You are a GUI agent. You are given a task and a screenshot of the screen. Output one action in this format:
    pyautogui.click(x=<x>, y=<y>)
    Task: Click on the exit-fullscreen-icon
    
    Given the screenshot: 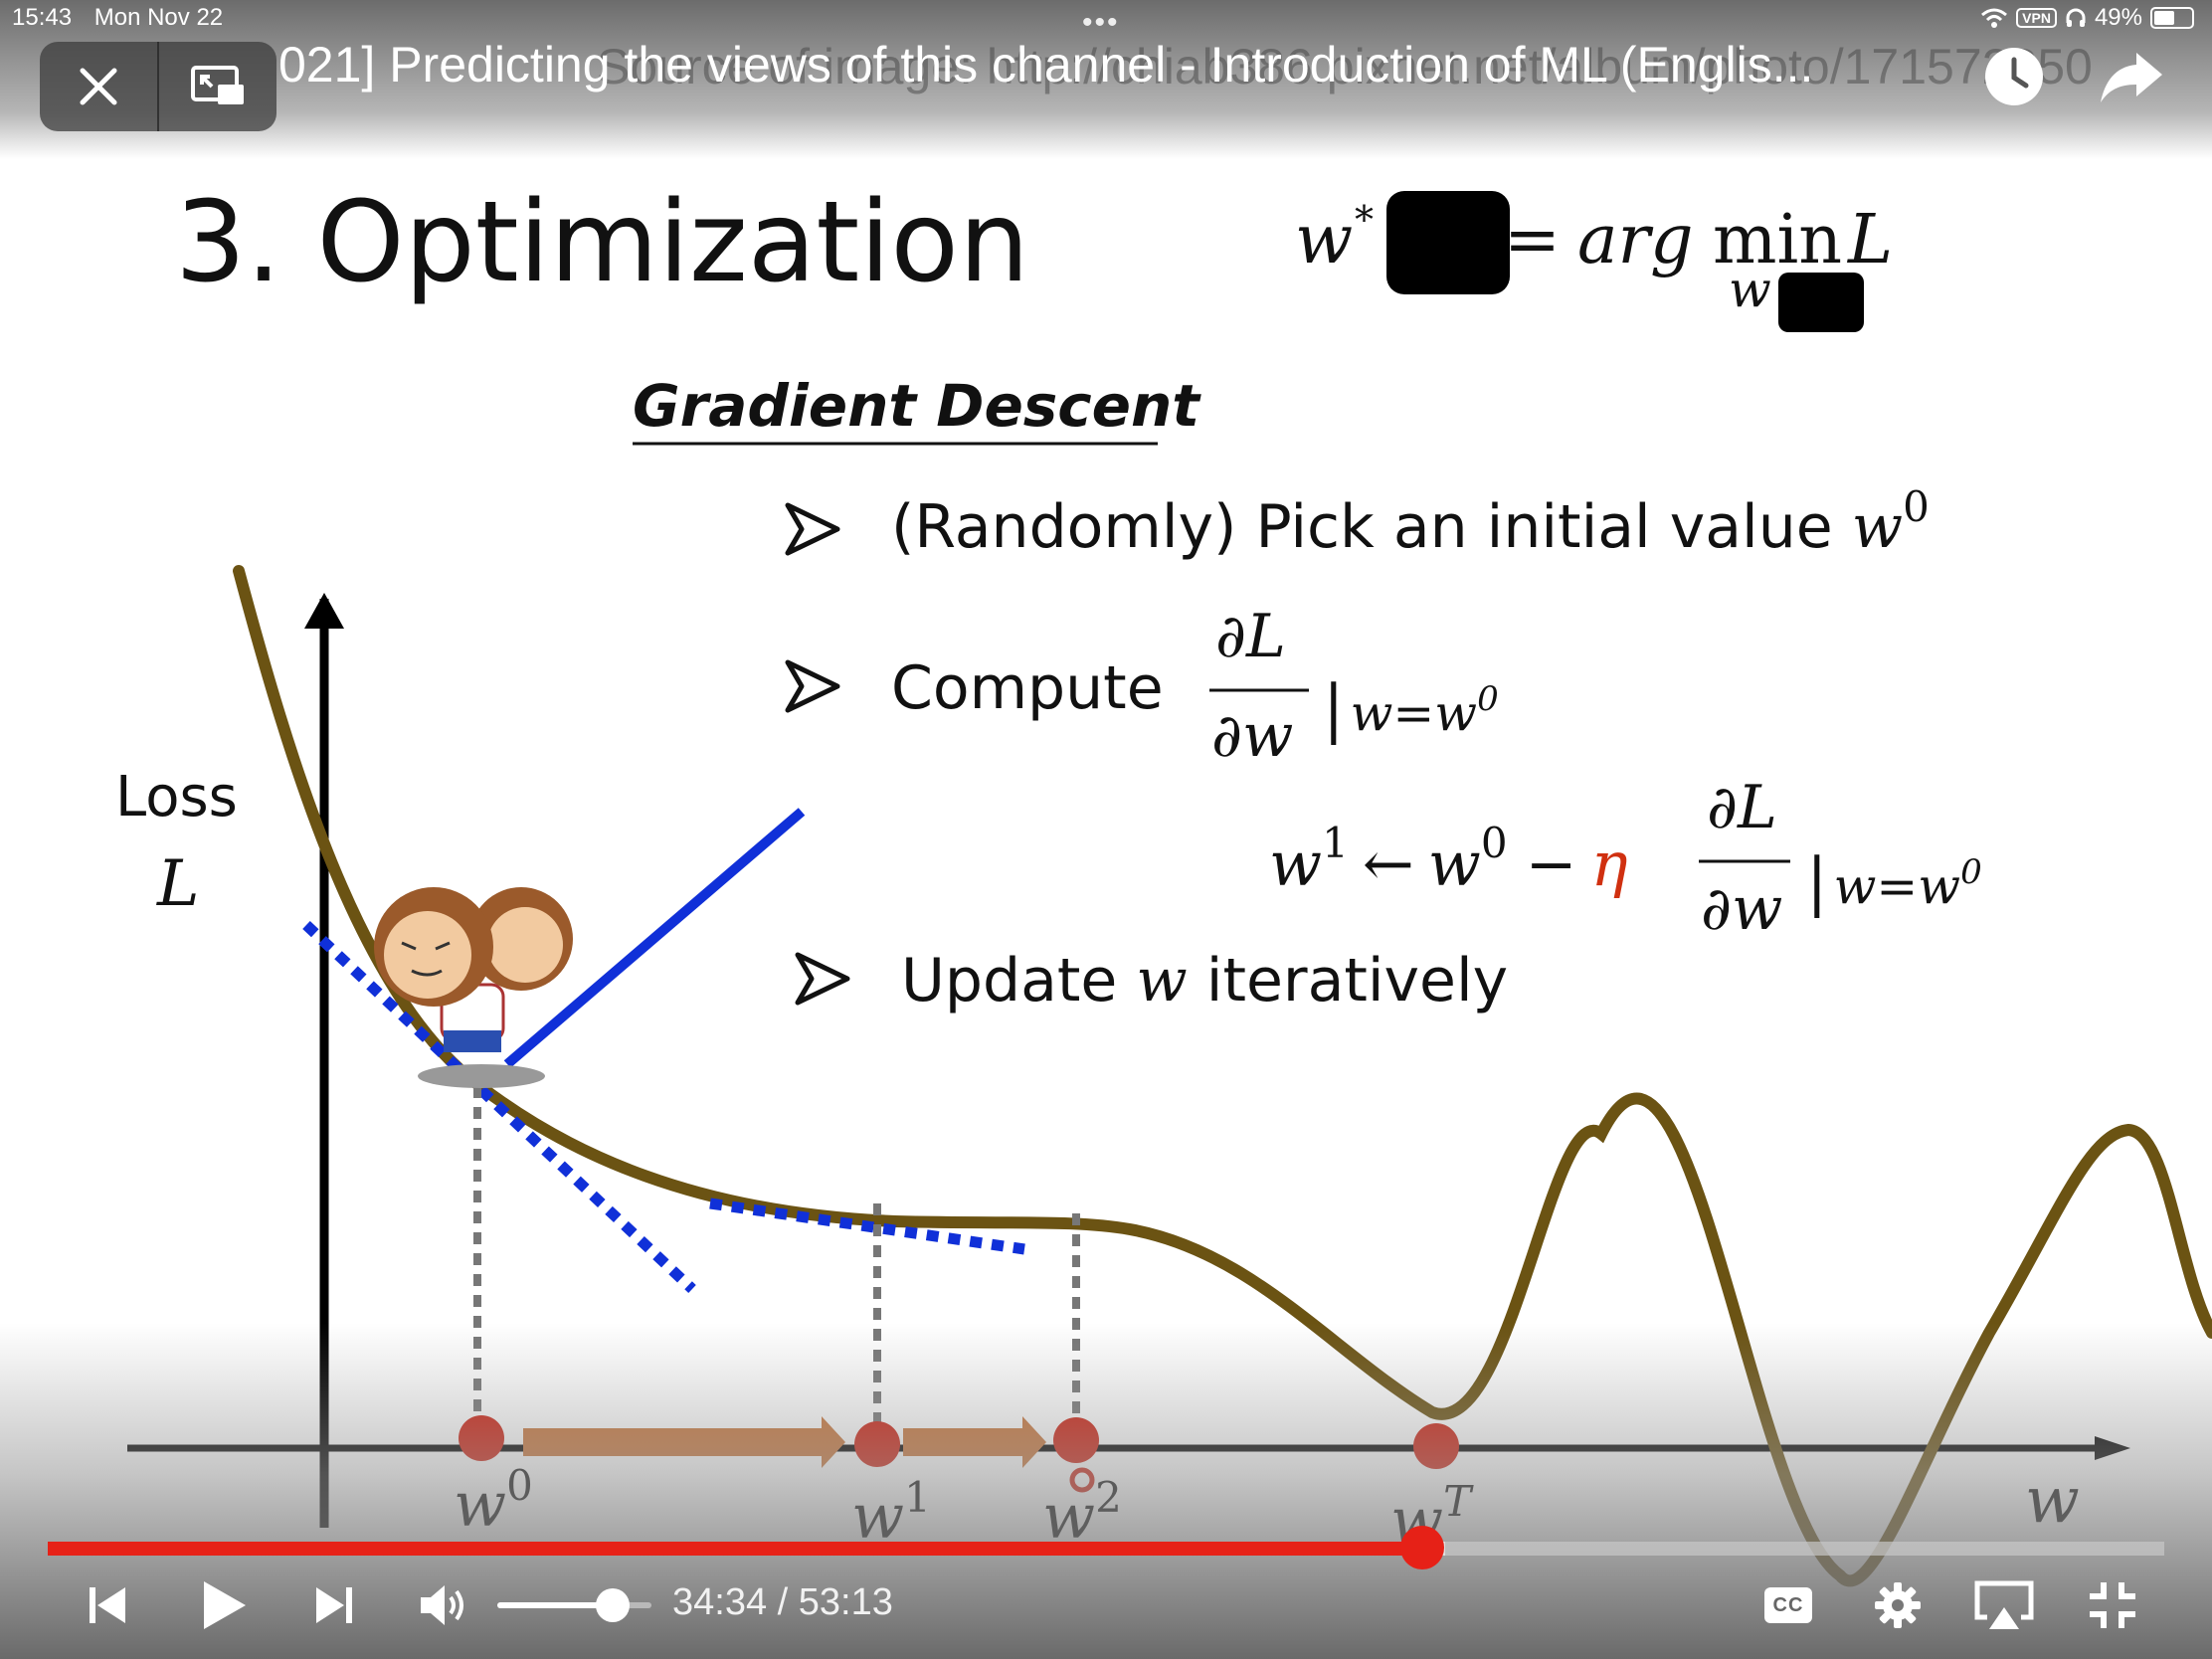 What is the action you would take?
    pyautogui.click(x=2112, y=1605)
    